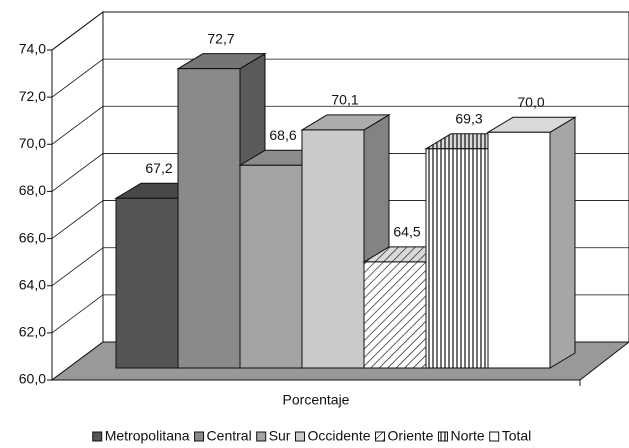  Describe the element at coordinates (229, 436) in the screenshot. I see `legend-label: Central` at that location.